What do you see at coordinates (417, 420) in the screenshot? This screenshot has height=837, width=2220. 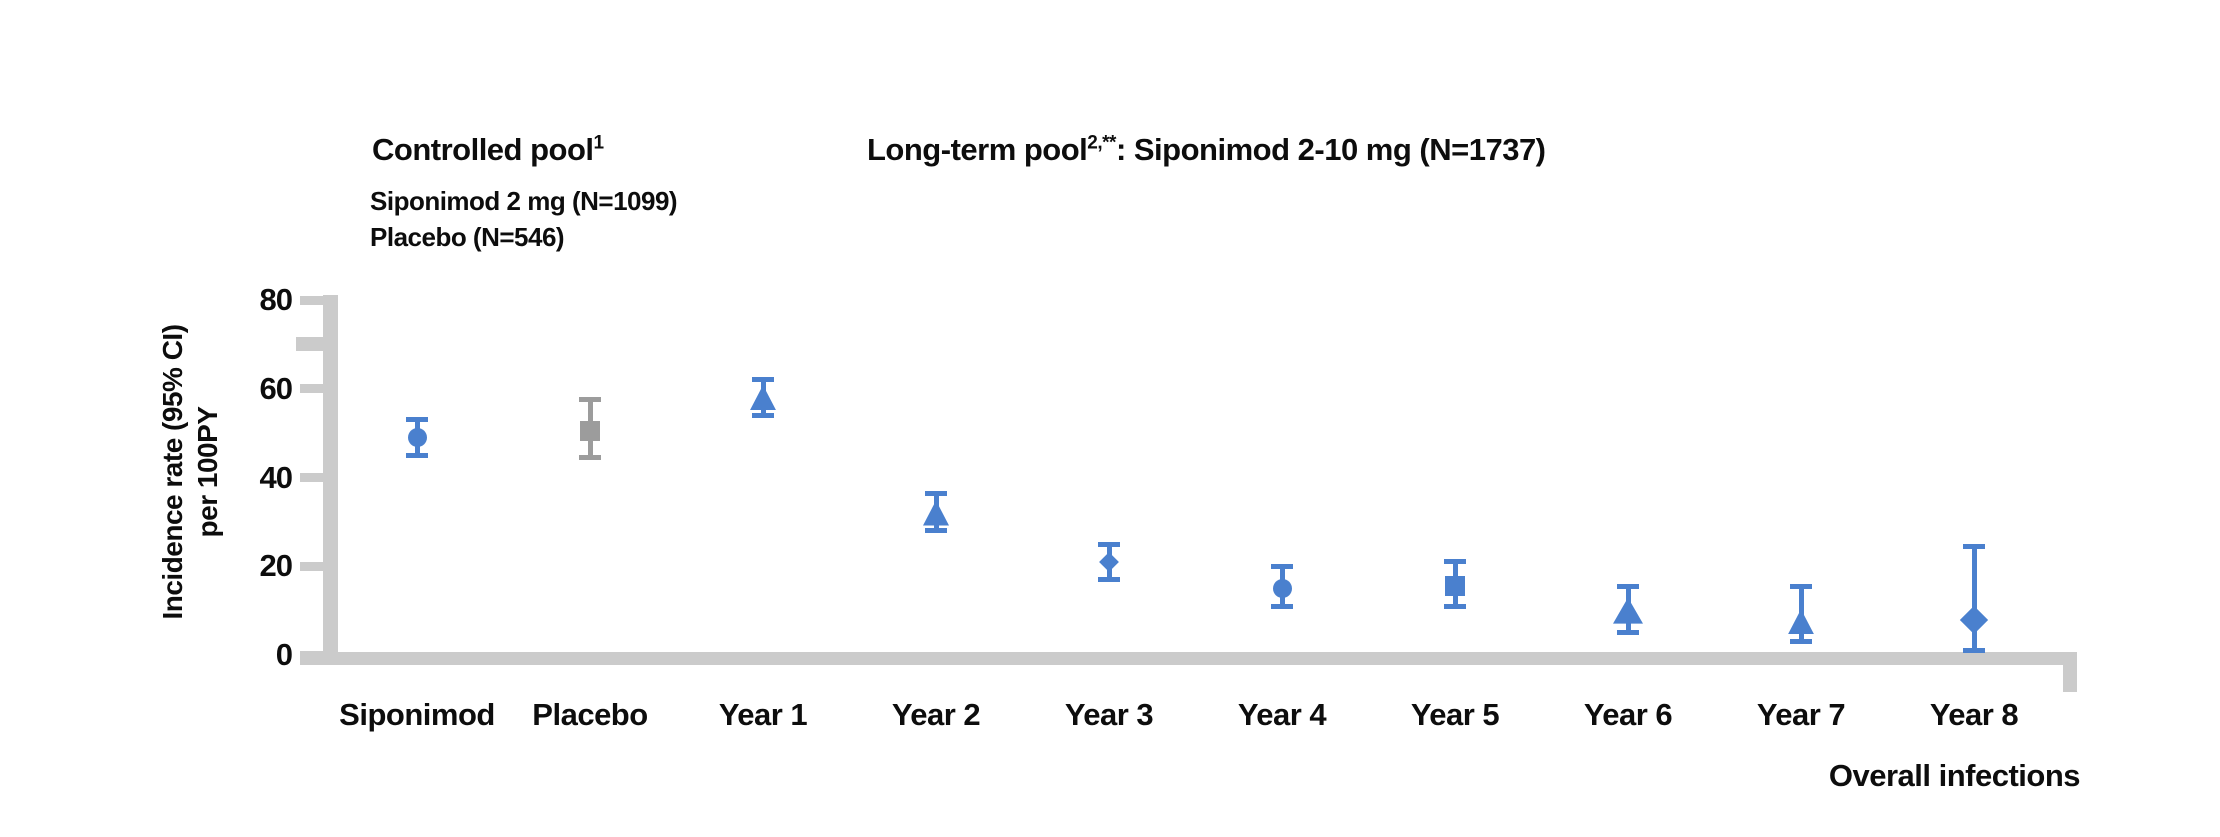 I see `ci-upper-cap-siponimod` at bounding box center [417, 420].